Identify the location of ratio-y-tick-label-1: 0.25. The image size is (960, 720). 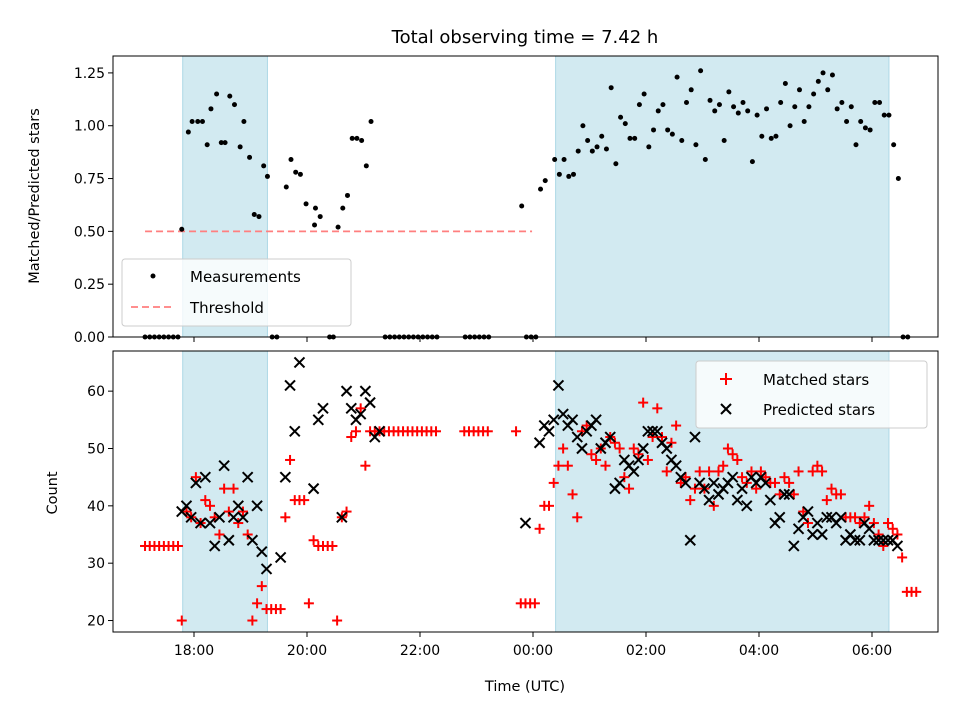
(89, 285).